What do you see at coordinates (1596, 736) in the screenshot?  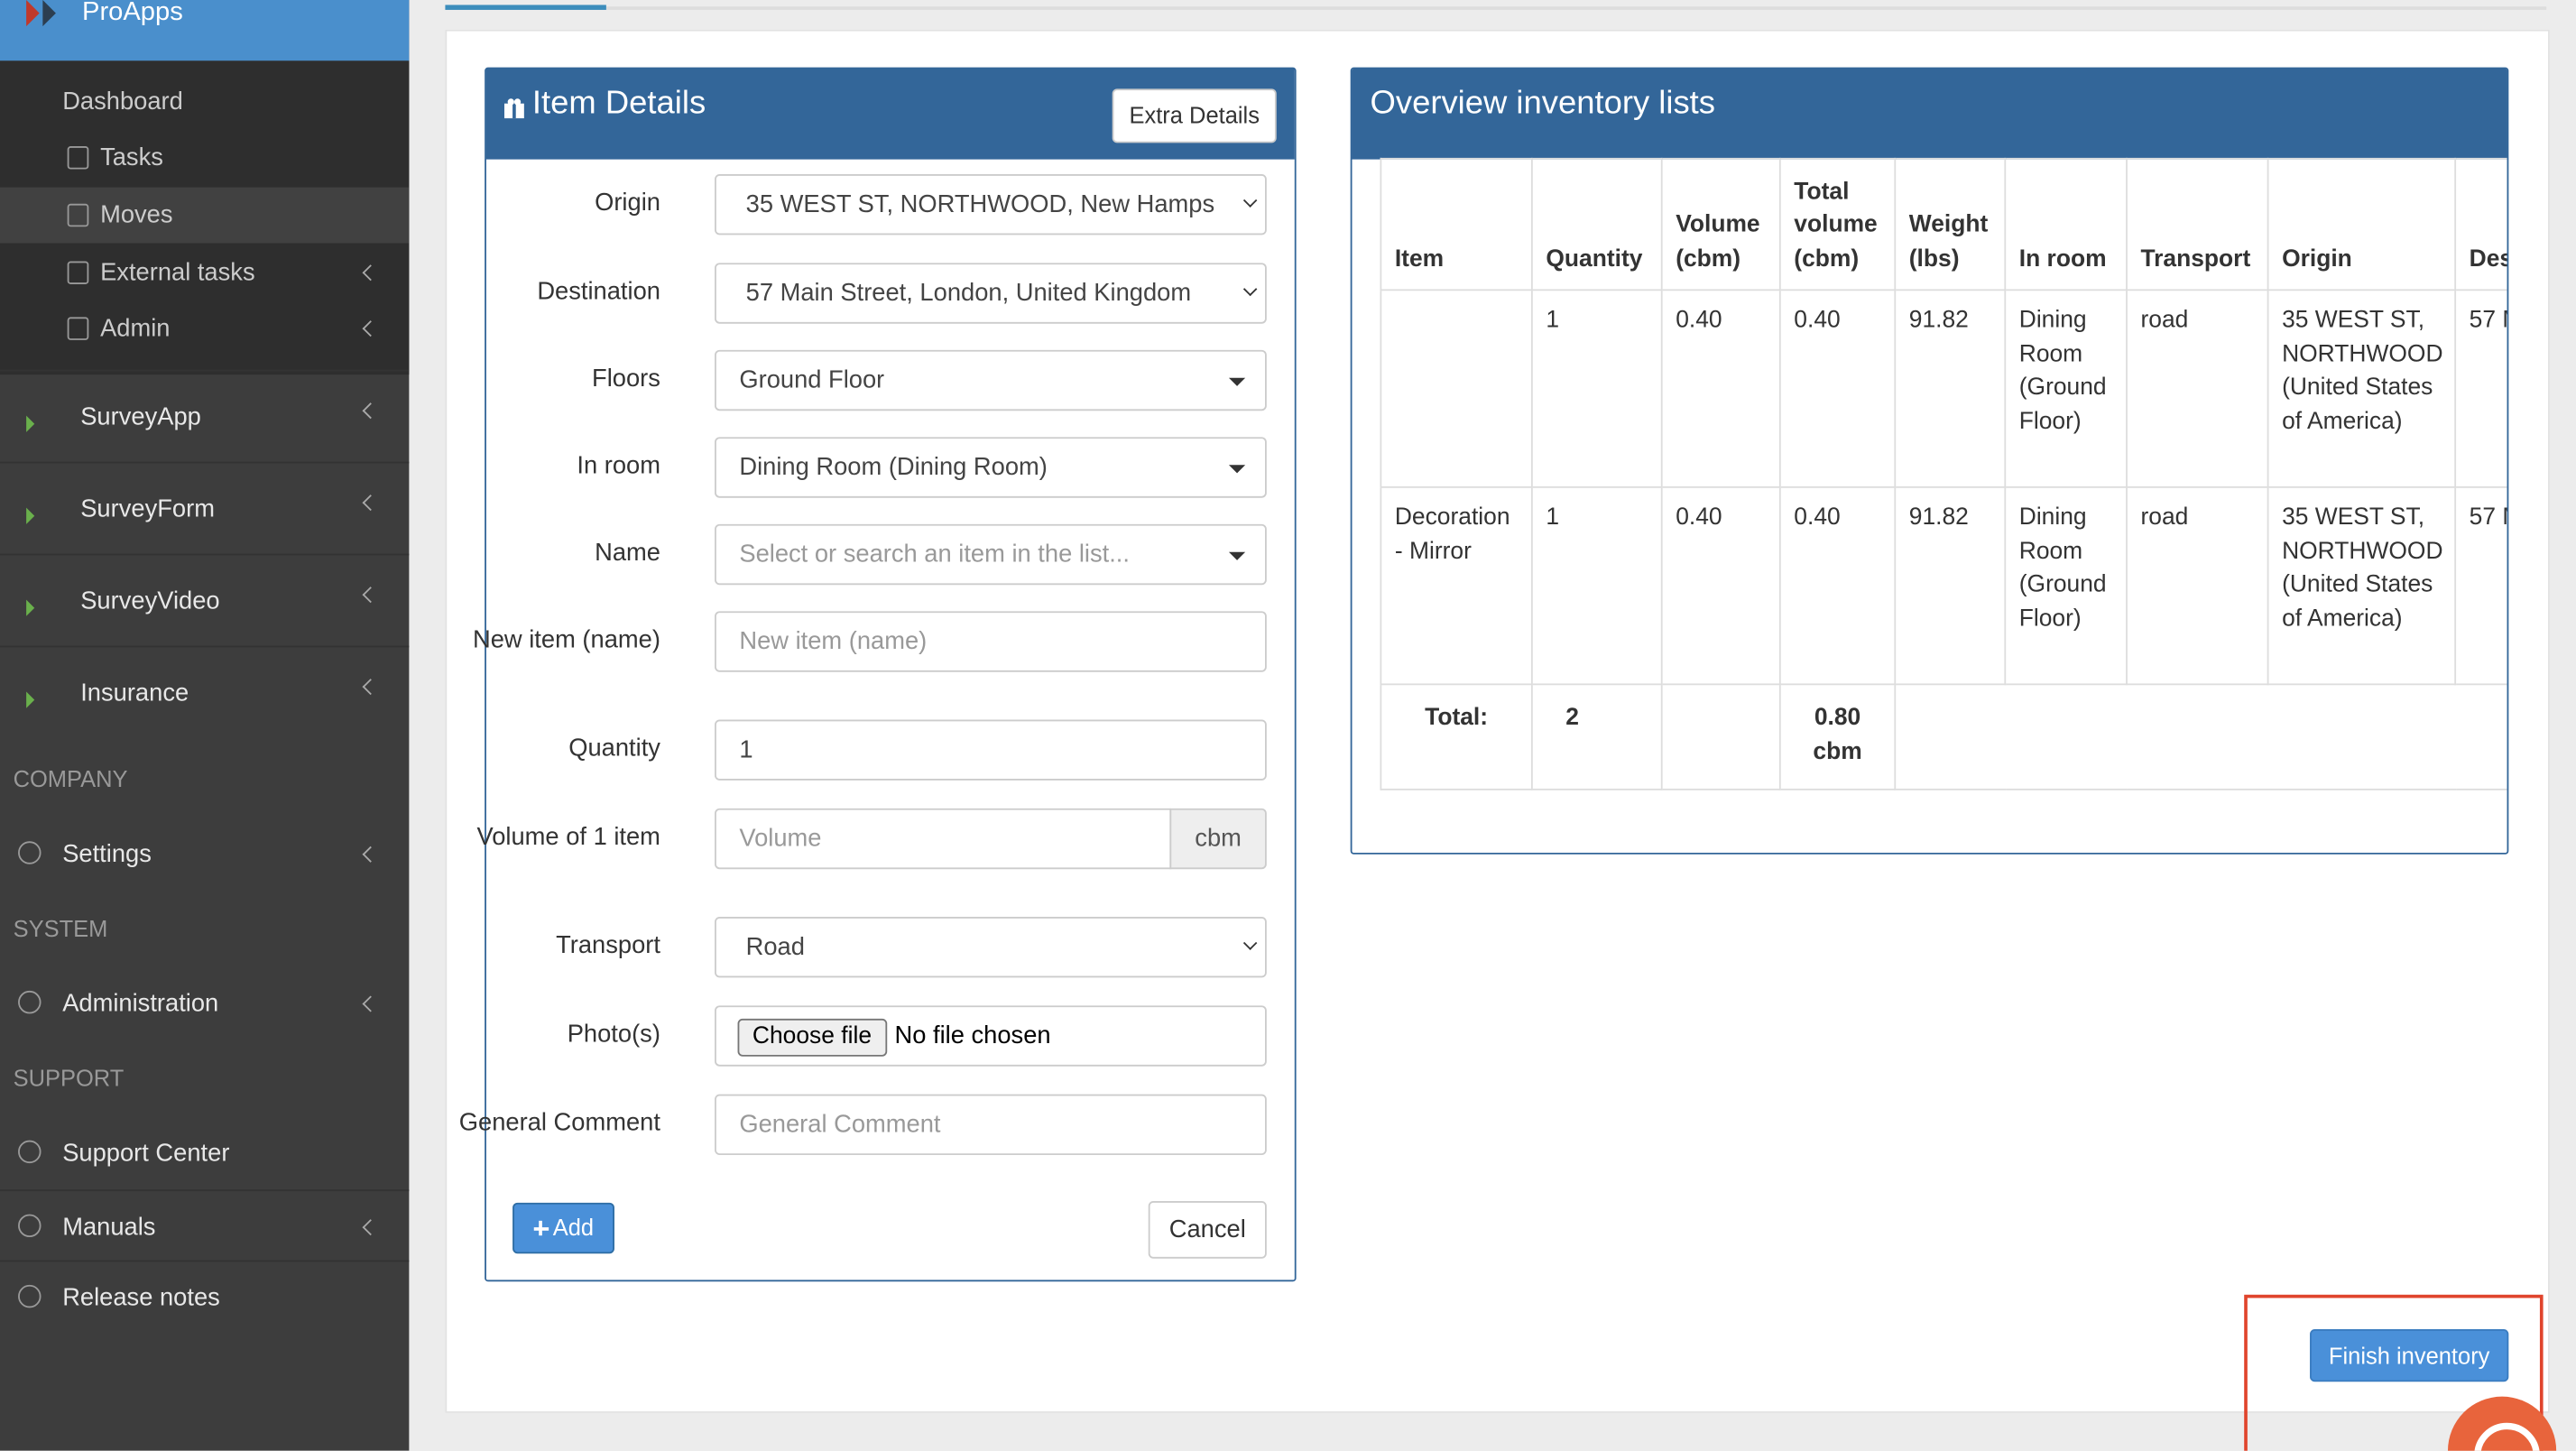 I see `total-quantity: 2` at bounding box center [1596, 736].